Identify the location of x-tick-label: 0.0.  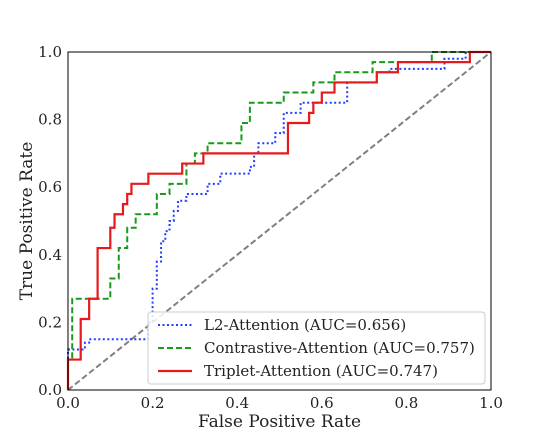
(68, 403).